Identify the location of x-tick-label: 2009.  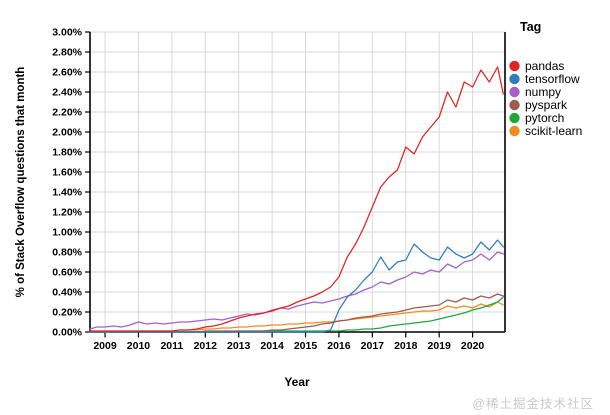
(105, 346).